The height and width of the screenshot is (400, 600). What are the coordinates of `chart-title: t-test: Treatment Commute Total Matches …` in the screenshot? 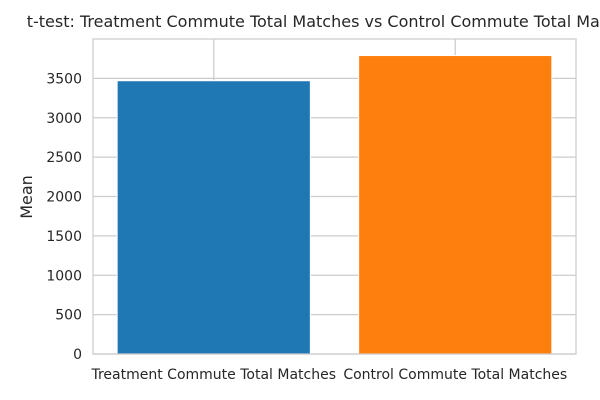 It's located at (313, 21).